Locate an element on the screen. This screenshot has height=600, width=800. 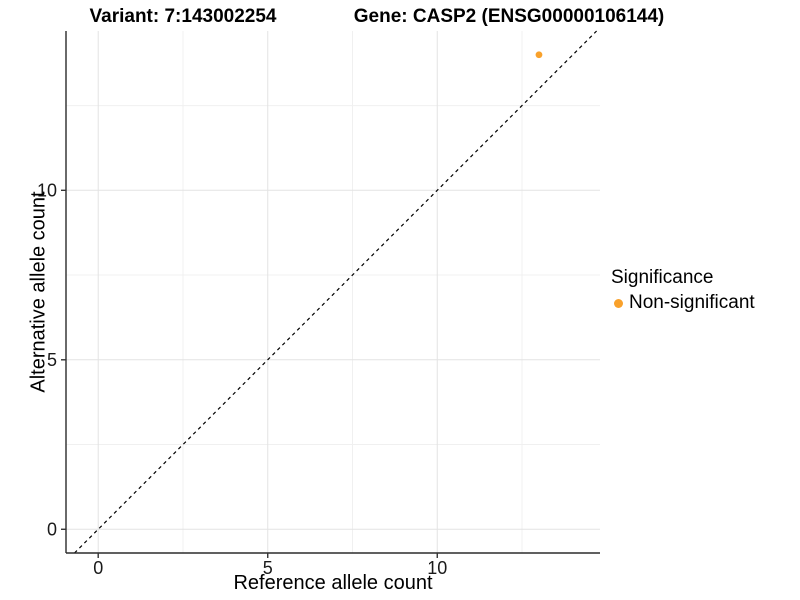
legend-item-non-significant: Non-significant is located at coordinates (683, 303).